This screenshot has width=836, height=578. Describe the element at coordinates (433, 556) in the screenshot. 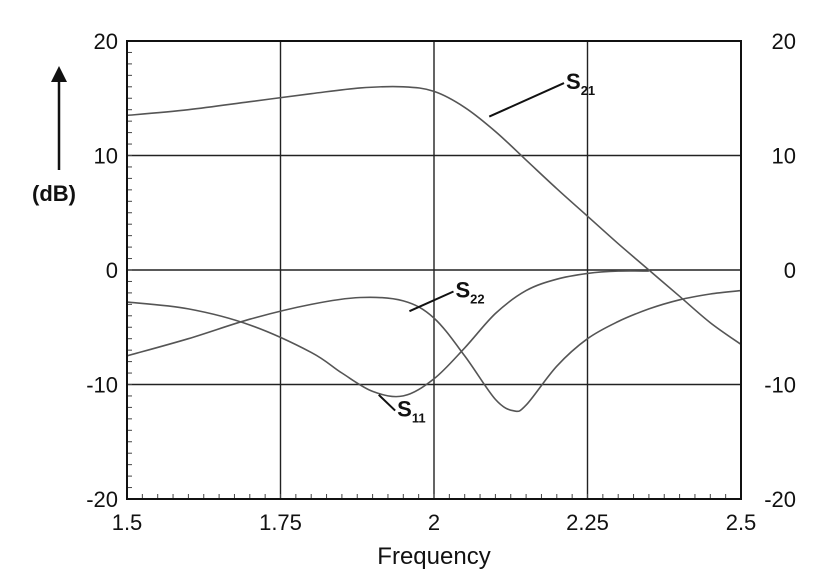

I see `x-axis-label: Frequency` at that location.